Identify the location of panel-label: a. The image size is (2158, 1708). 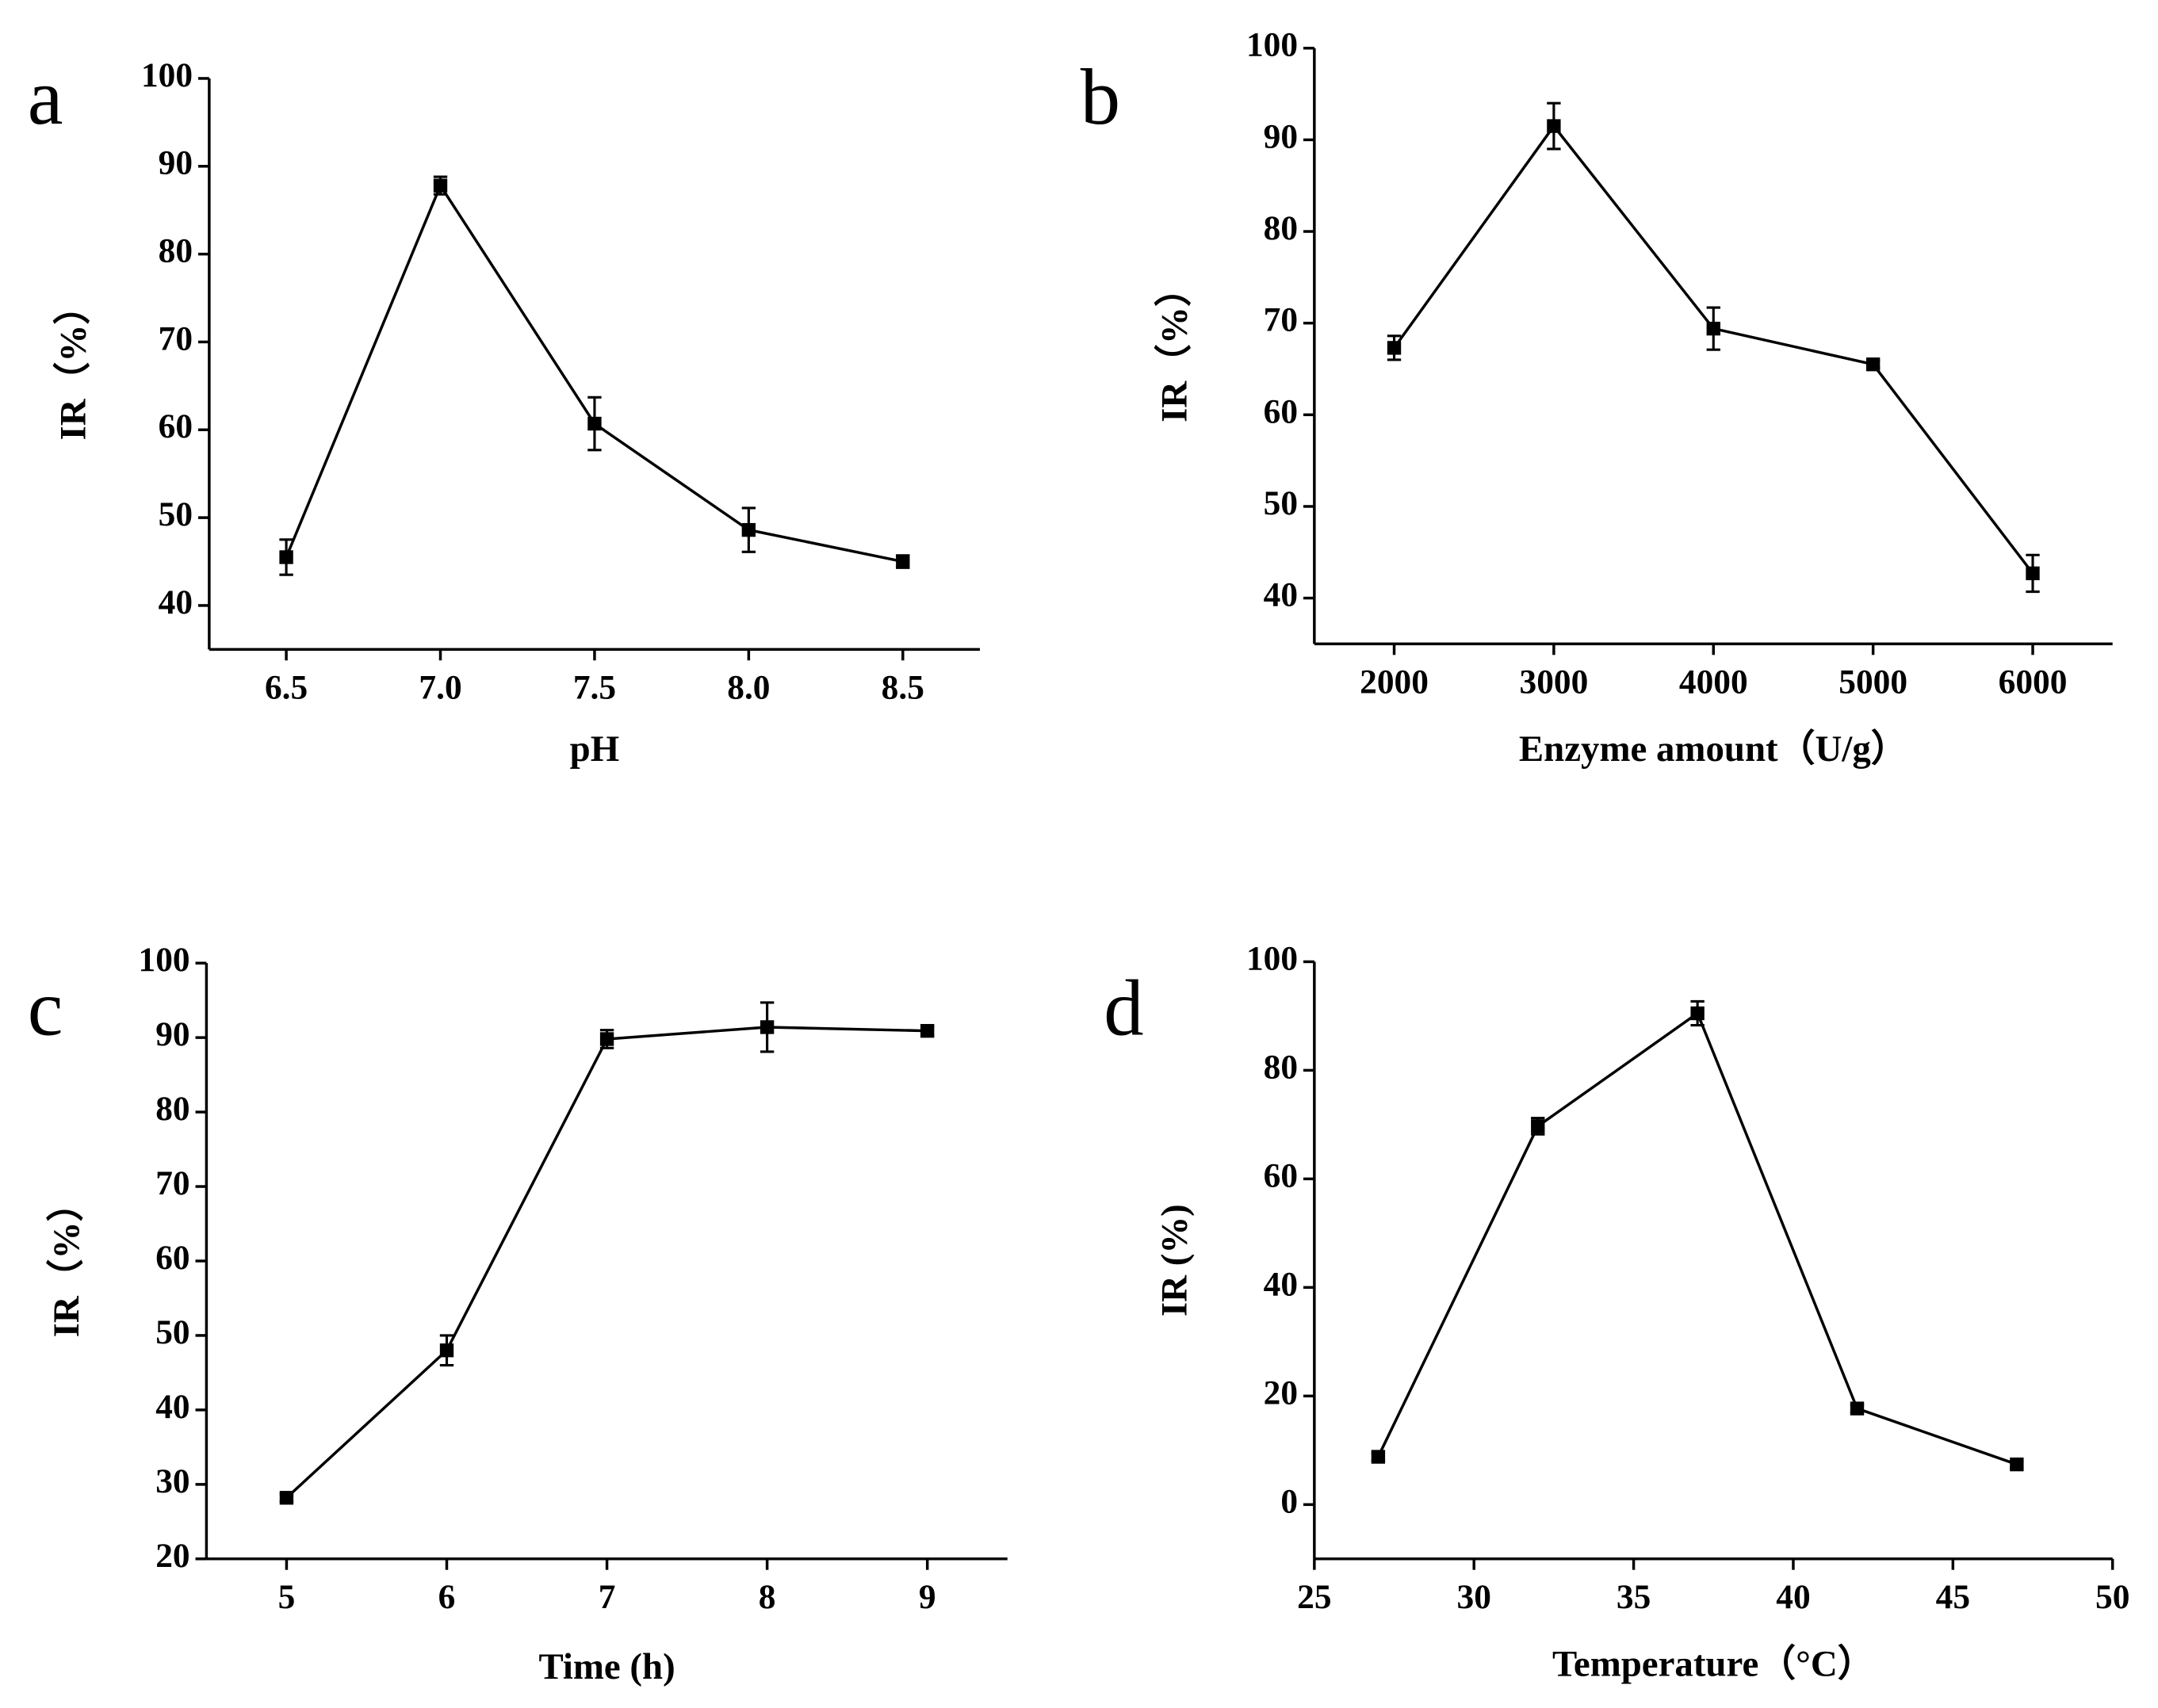
(45, 96).